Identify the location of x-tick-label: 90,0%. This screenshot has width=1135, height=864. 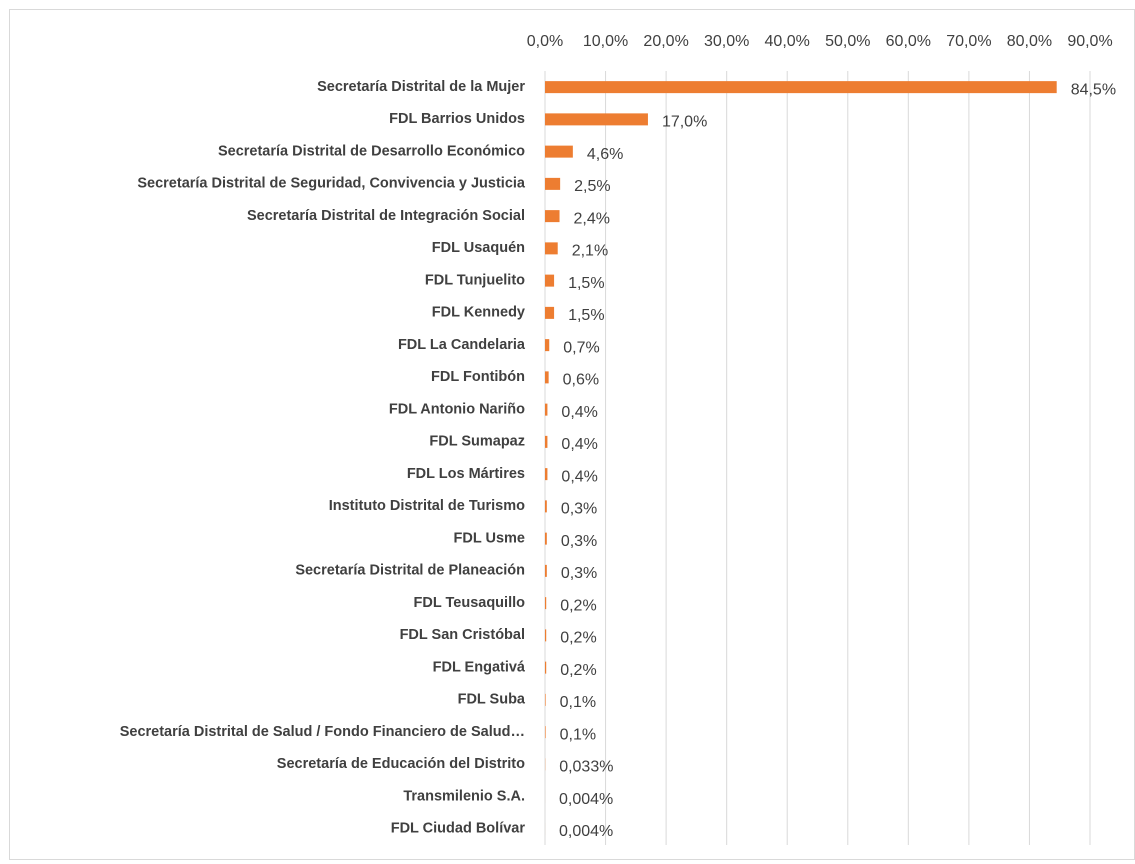
(1089, 41).